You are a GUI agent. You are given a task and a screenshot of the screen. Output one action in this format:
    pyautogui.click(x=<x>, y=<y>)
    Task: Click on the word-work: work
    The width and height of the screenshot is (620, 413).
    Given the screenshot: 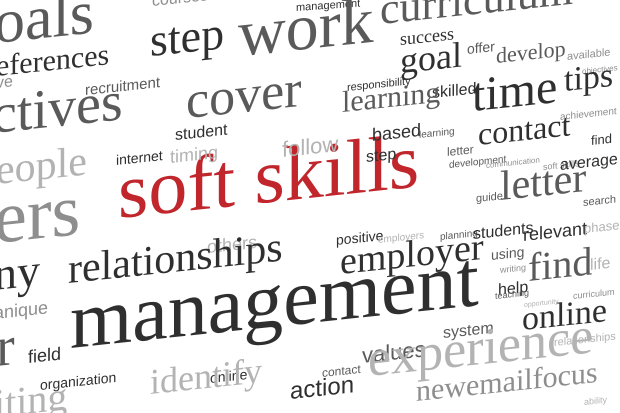 What is the action you would take?
    pyautogui.click(x=306, y=36)
    